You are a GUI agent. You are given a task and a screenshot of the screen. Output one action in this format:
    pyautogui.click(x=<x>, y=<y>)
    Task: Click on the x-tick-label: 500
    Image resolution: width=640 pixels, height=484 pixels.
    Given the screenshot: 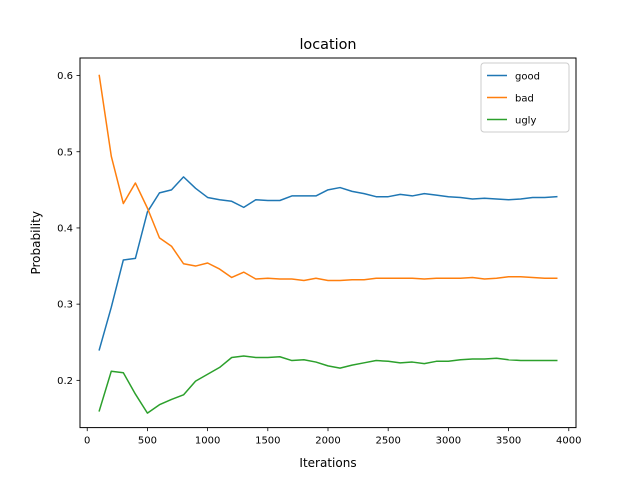 What is the action you would take?
    pyautogui.click(x=147, y=441)
    